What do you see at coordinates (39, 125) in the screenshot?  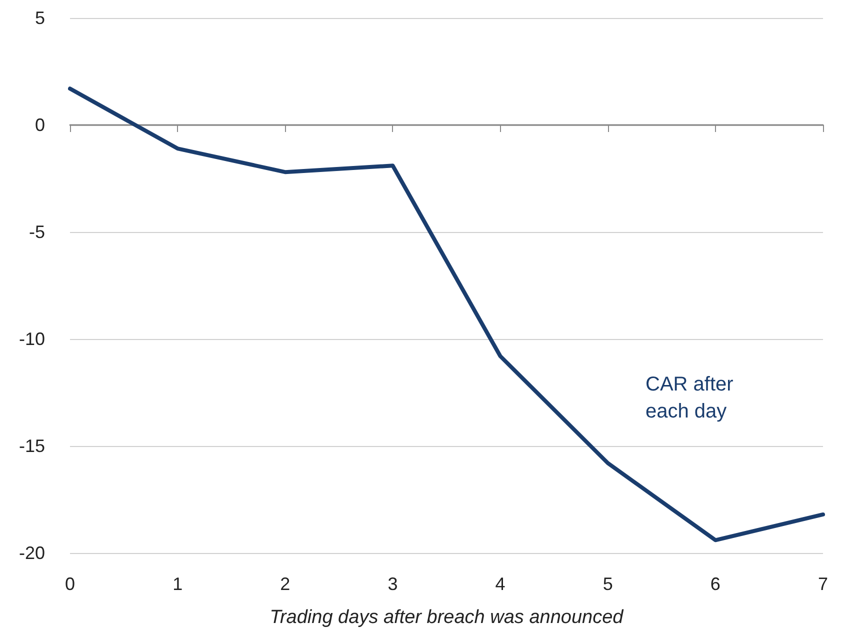 I see `y-tick-label: 0` at bounding box center [39, 125].